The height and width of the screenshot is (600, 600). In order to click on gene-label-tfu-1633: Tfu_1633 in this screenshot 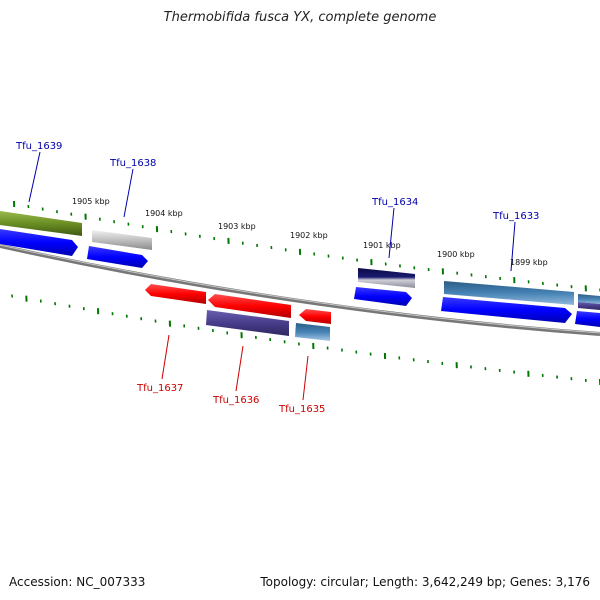, I will do `click(515, 216)`.